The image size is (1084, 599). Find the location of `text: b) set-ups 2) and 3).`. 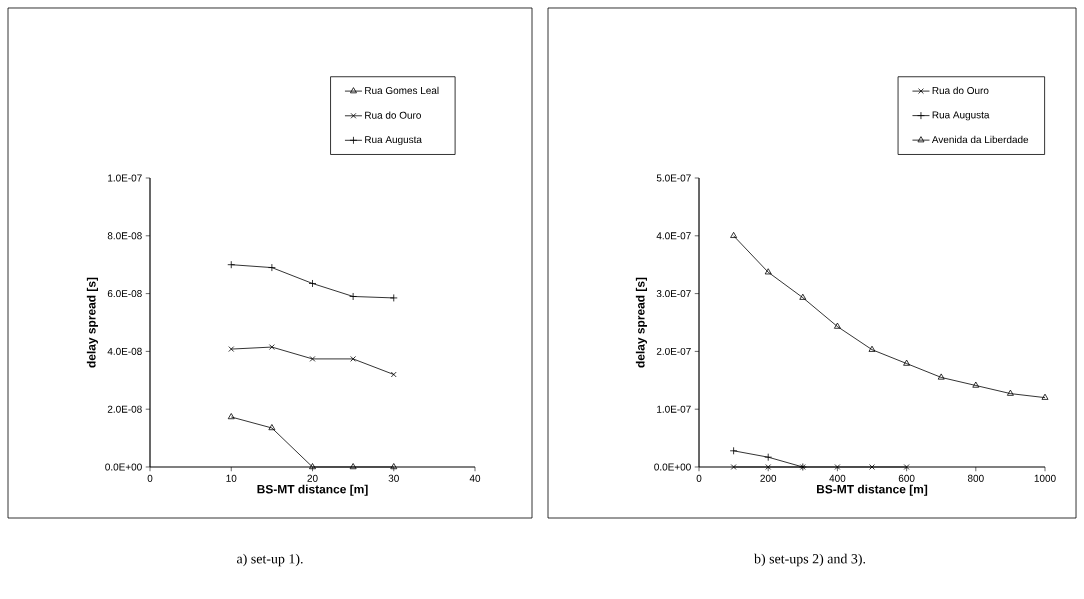

text: b) set-ups 2) and 3). is located at coordinates (810, 560).